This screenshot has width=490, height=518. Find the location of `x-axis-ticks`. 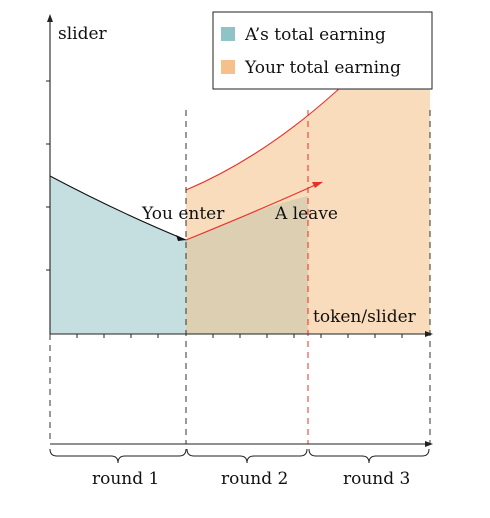

x-axis-ticks is located at coordinates (239, 336).